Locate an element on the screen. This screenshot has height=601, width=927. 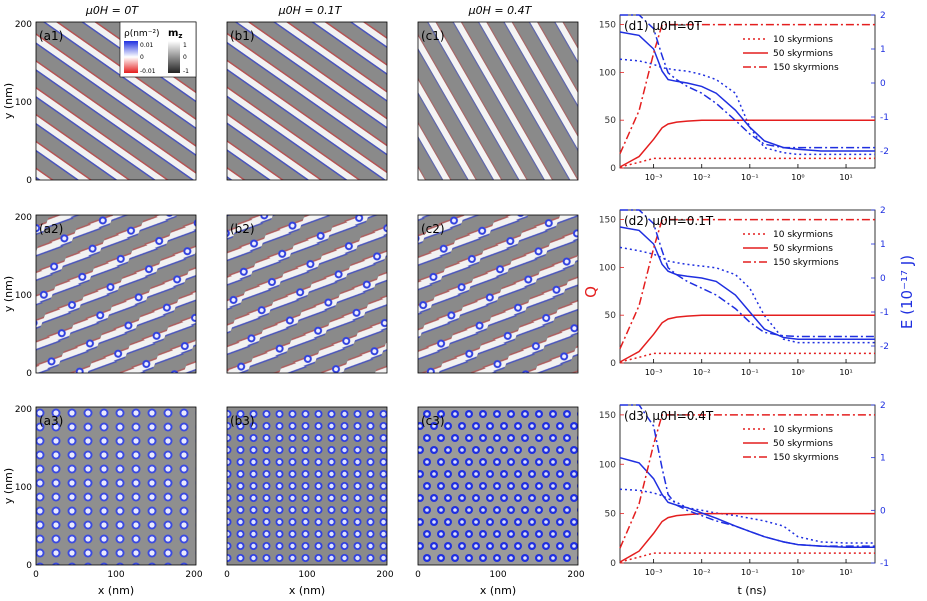
panel-label-c3: (c3) is located at coordinates (433, 421).